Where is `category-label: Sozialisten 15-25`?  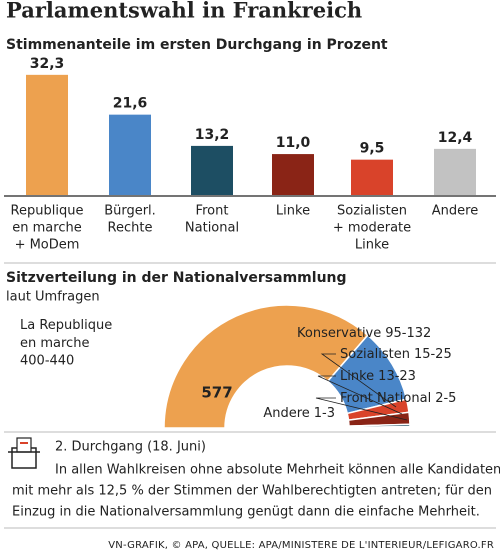
category-label: Sozialisten 15-25 is located at coordinates (396, 354).